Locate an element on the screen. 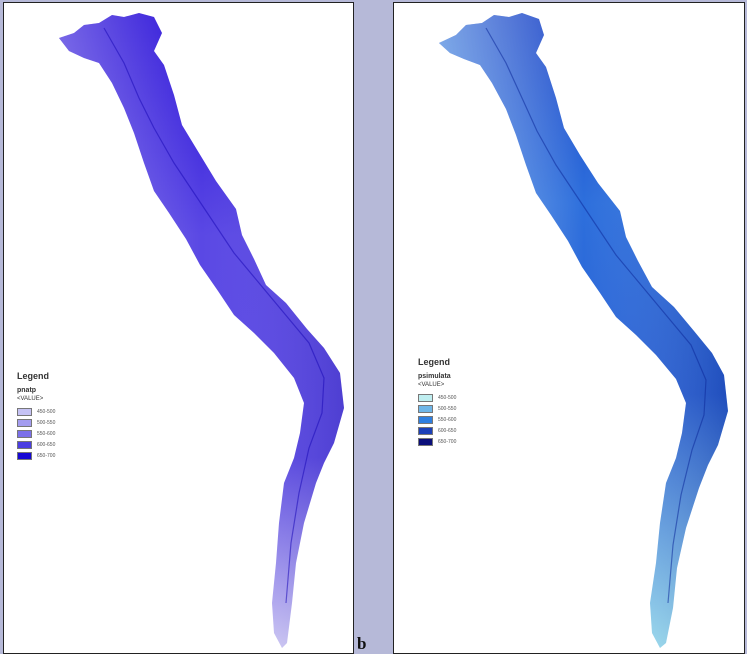  legend-layer-name: psimulata is located at coordinates (434, 376).